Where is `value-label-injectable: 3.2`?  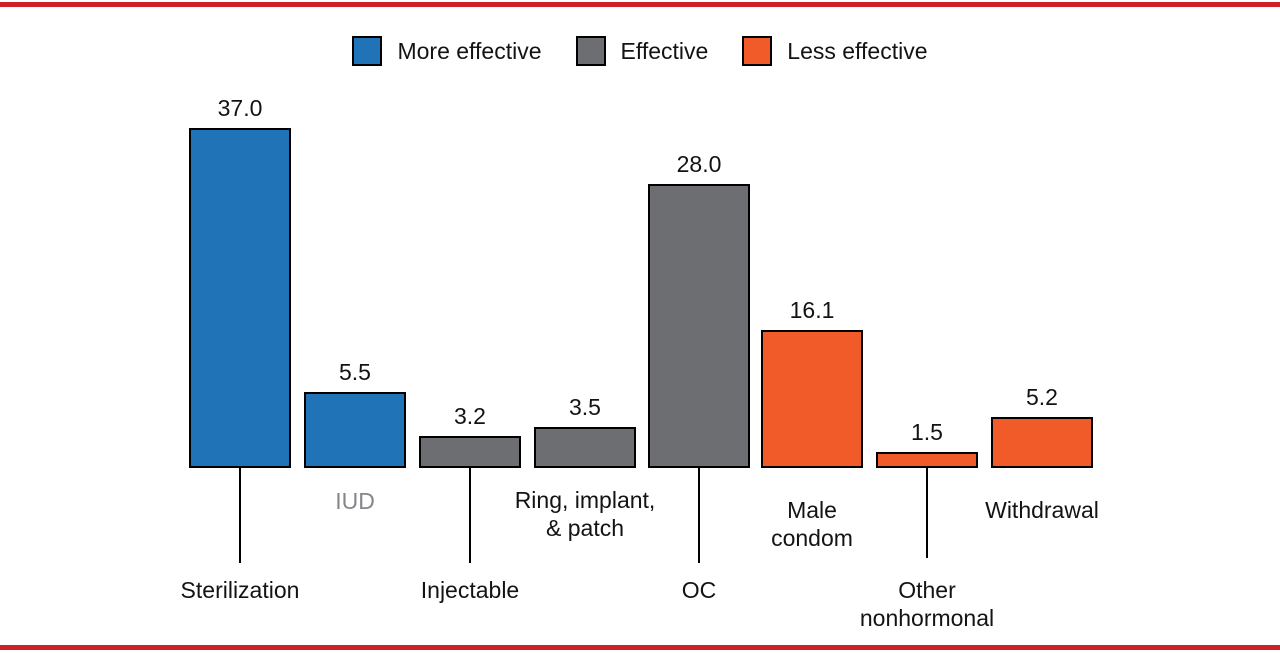 value-label-injectable: 3.2 is located at coordinates (470, 416).